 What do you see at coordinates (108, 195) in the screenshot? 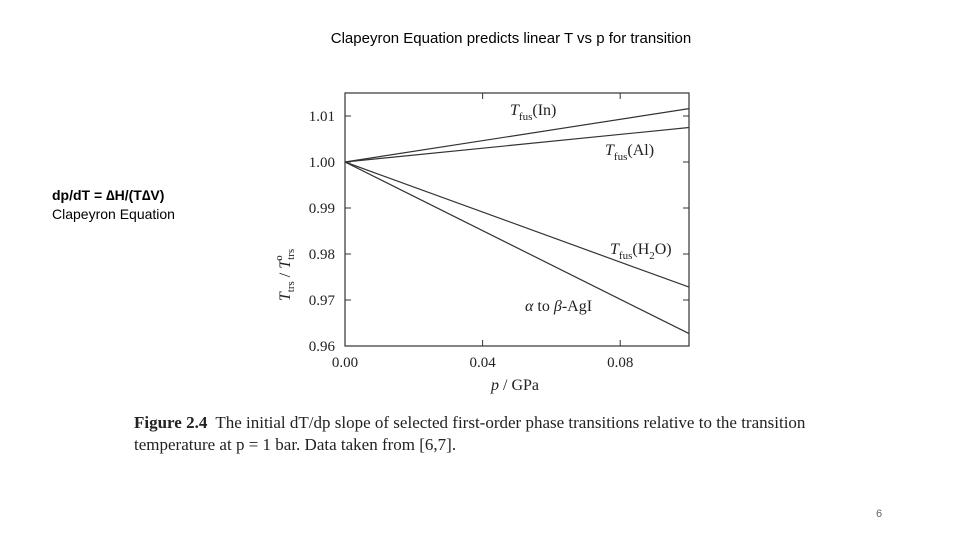
I see `clapeyron-formula: dp/dT = ∆H/(T∆V)` at bounding box center [108, 195].